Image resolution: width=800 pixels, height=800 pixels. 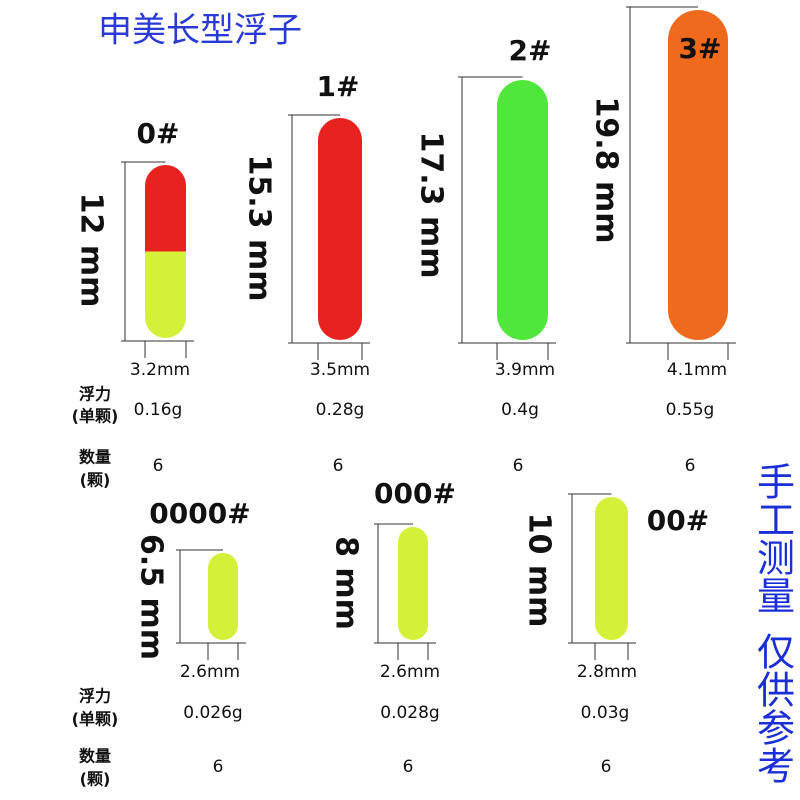 I want to click on float-item: 1# 15.3 mm 3.5mm 0.28g 6, so click(x=306, y=273).